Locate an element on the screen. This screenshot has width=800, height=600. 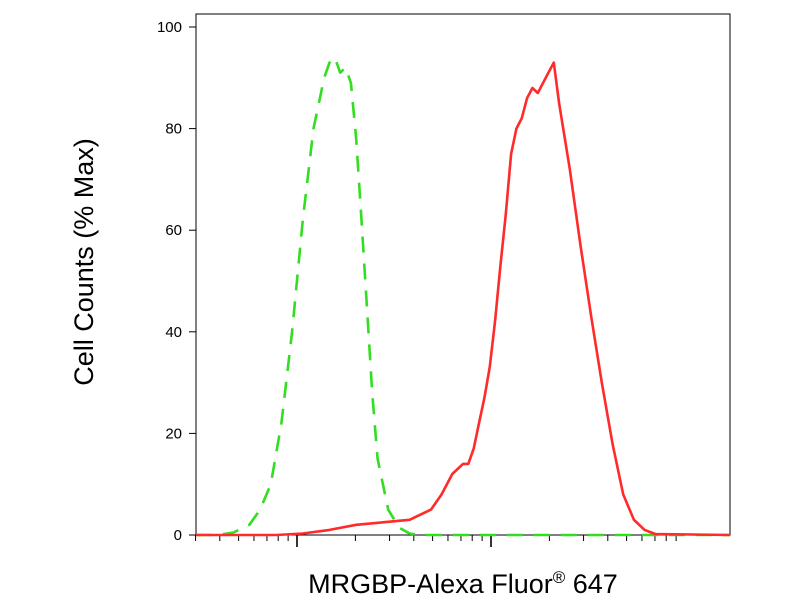
y-axis: 0 20 40 60 80 100 is located at coordinates (176, 281).